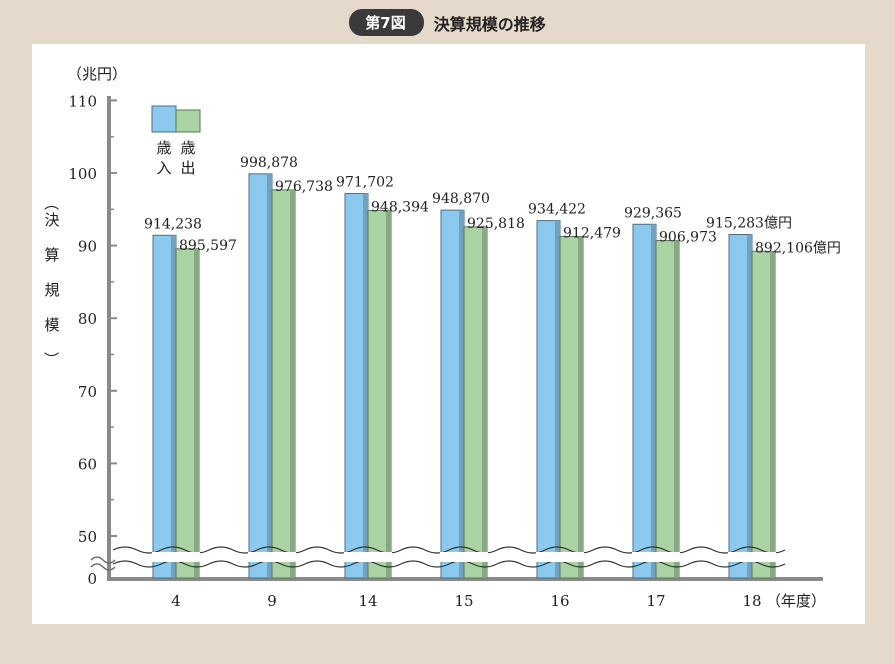  I want to click on revenue-value-label: 914,238, so click(173, 224).